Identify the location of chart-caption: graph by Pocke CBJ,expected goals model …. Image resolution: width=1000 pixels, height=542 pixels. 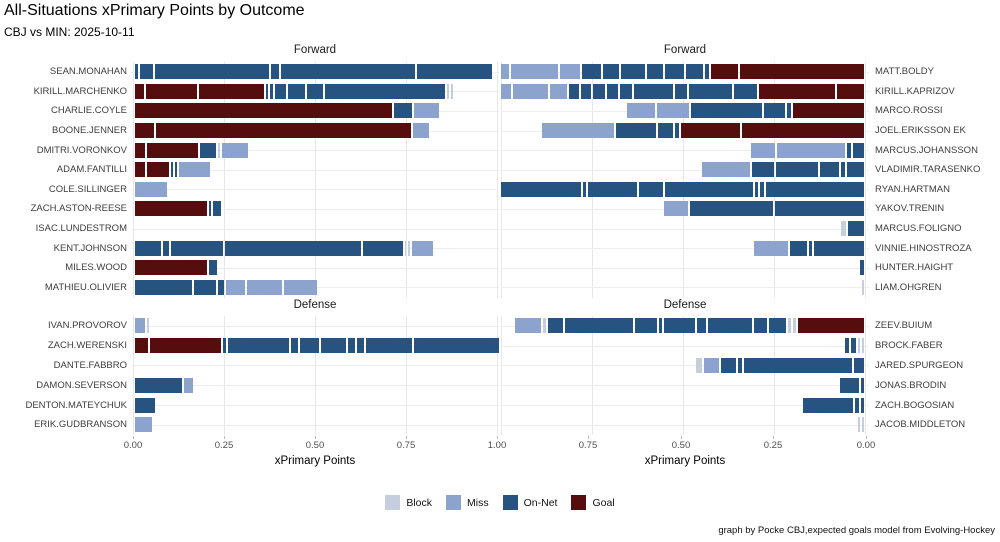
(856, 530).